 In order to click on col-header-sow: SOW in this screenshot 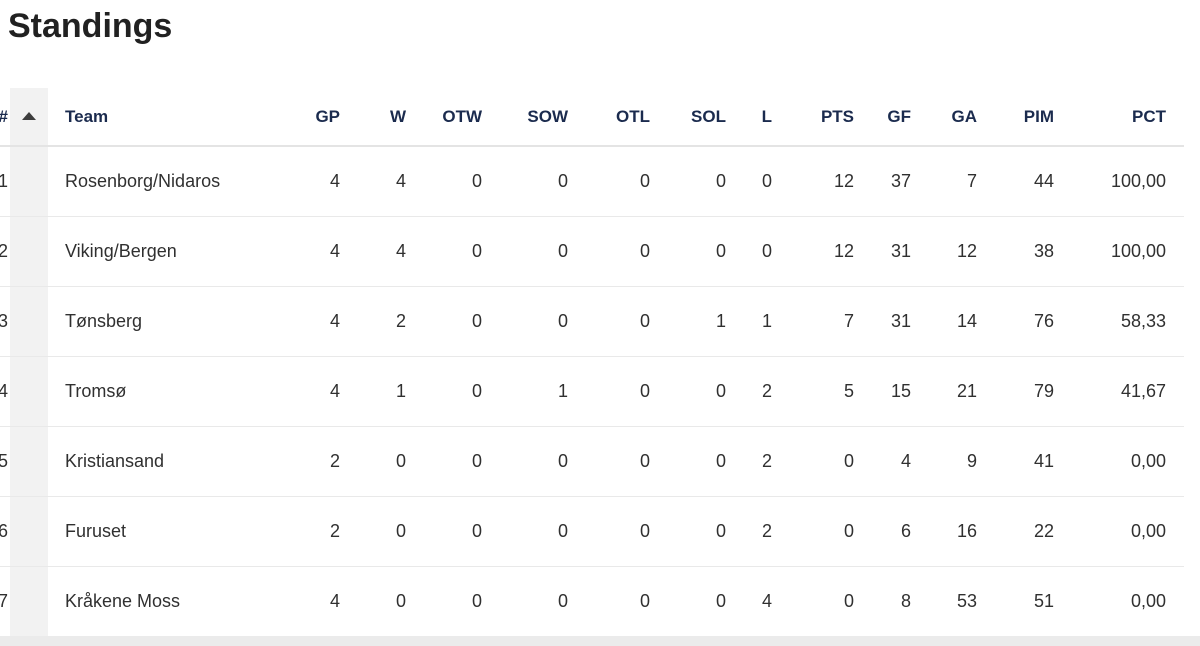, I will do `click(525, 117)`.